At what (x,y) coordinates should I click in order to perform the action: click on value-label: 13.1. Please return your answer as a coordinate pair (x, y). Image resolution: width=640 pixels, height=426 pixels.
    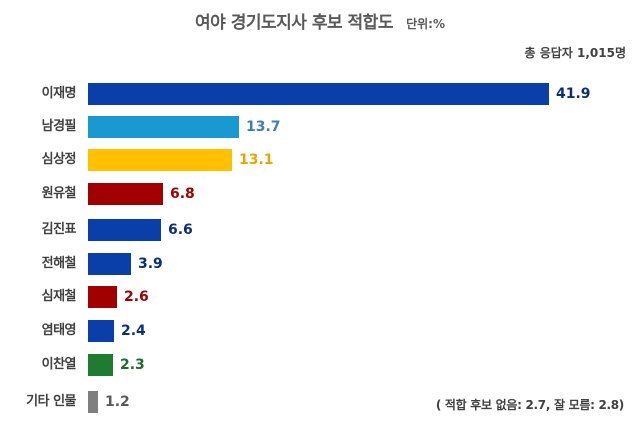
    Looking at the image, I should click on (256, 160).